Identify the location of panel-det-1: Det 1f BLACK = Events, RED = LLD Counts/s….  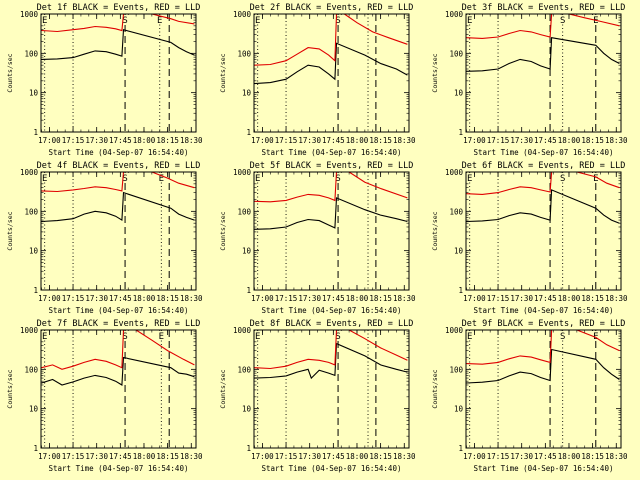
(104, 80).